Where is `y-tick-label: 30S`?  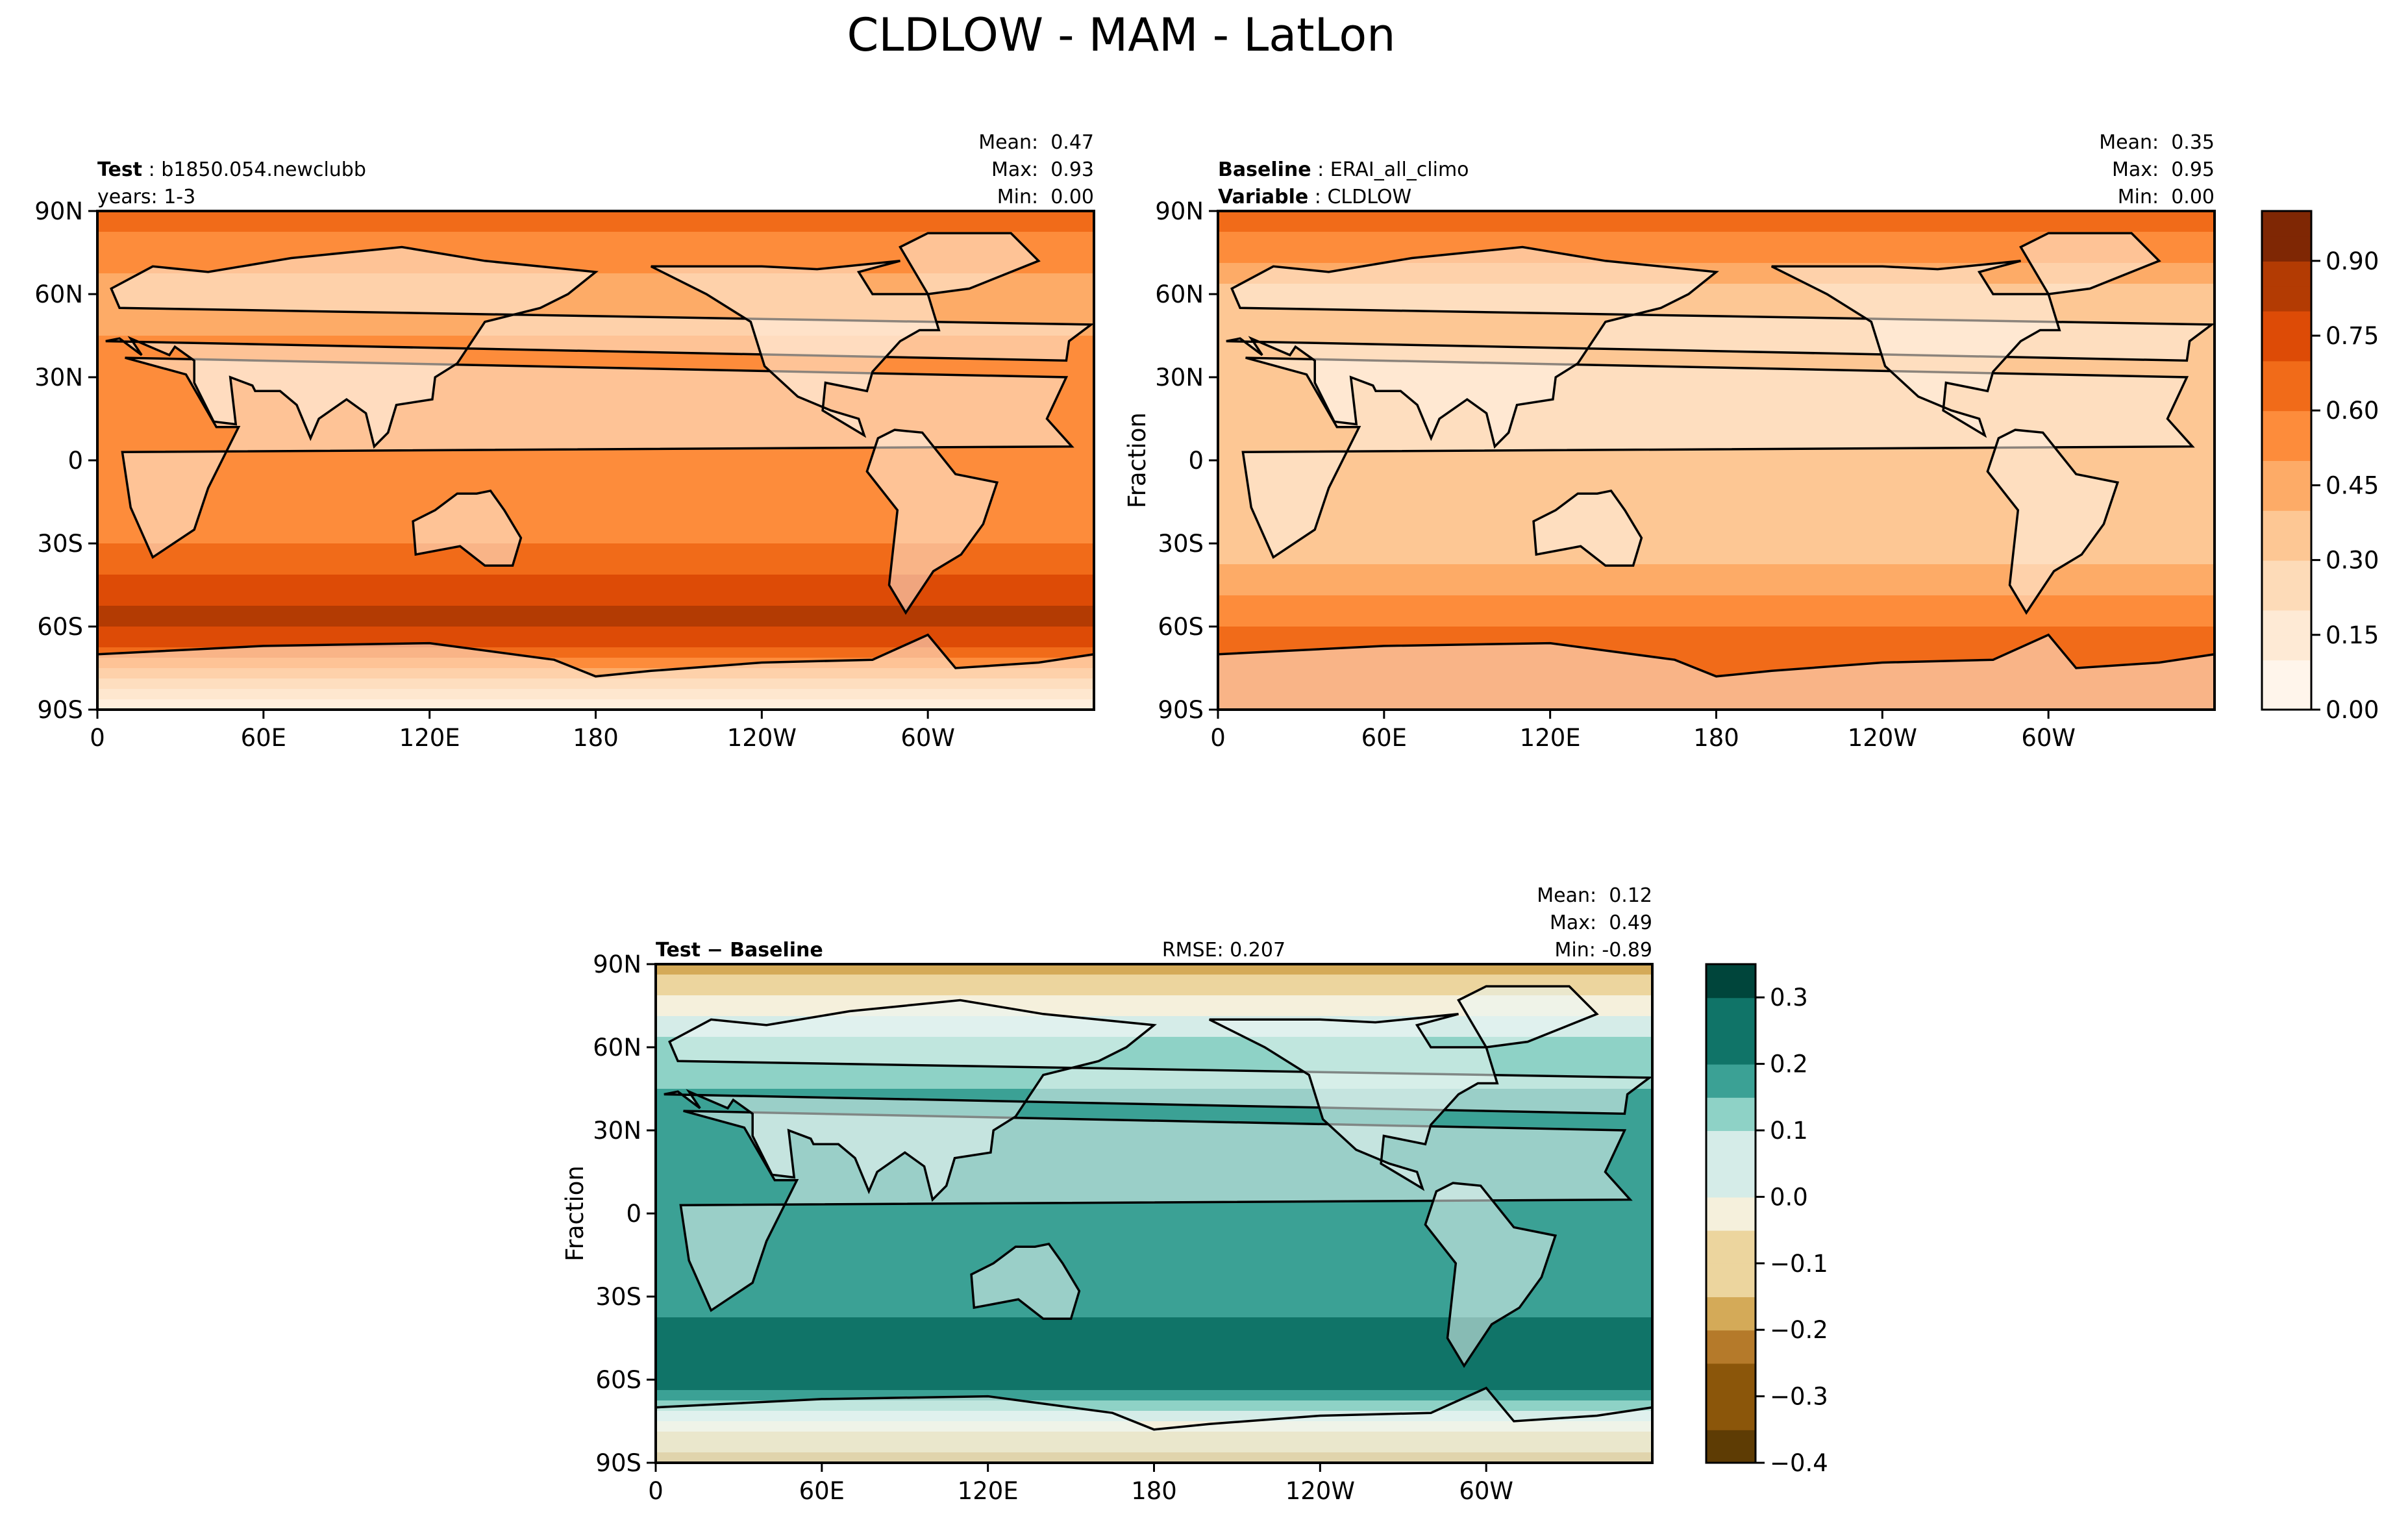
y-tick-label: 30S is located at coordinates (618, 1297).